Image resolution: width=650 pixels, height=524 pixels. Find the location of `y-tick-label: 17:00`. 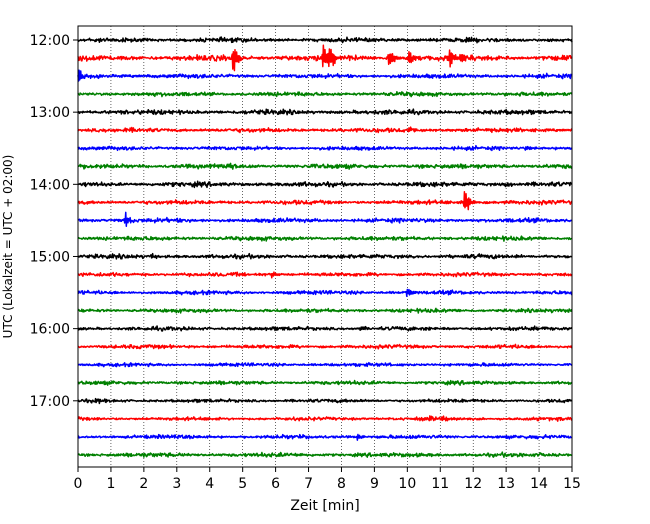

y-tick-label: 17:00 is located at coordinates (50, 402).